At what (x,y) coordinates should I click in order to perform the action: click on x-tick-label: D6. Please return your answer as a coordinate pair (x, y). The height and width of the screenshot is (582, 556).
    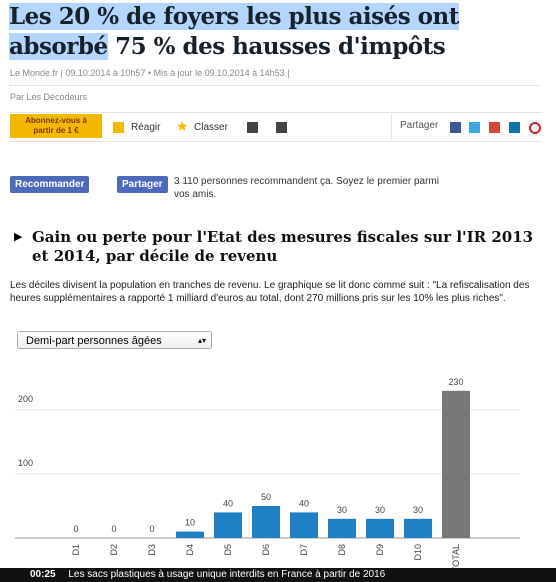
    Looking at the image, I should click on (266, 550).